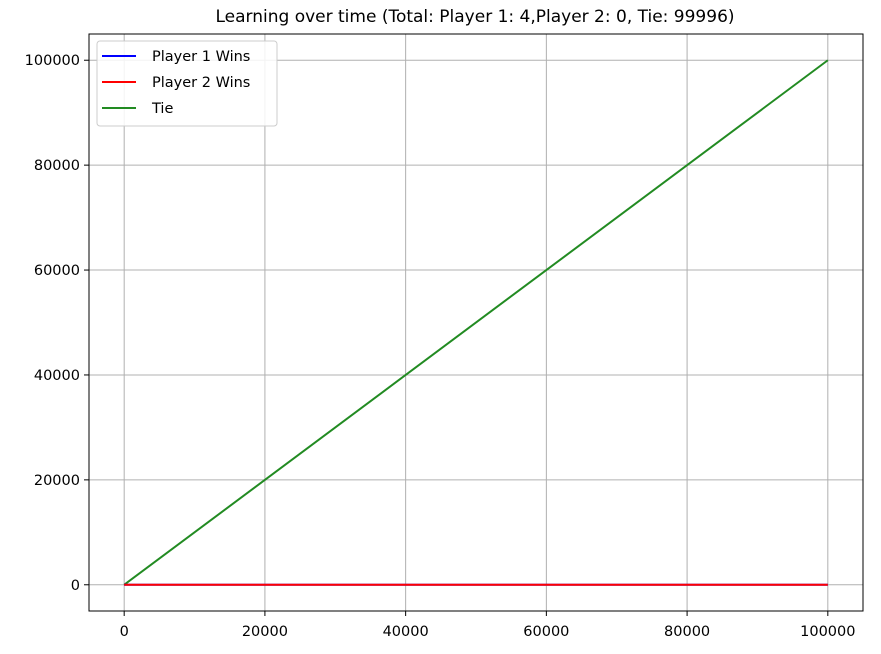 The image size is (881, 654). What do you see at coordinates (57, 323) in the screenshot?
I see `y-axis: 0 20000 40000 60000 80000 100000` at bounding box center [57, 323].